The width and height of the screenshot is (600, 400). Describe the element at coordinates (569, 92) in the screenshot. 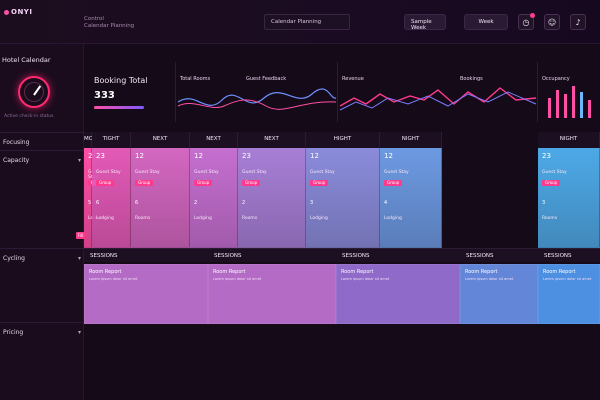

I see `kpi-card: Occupancy` at that location.